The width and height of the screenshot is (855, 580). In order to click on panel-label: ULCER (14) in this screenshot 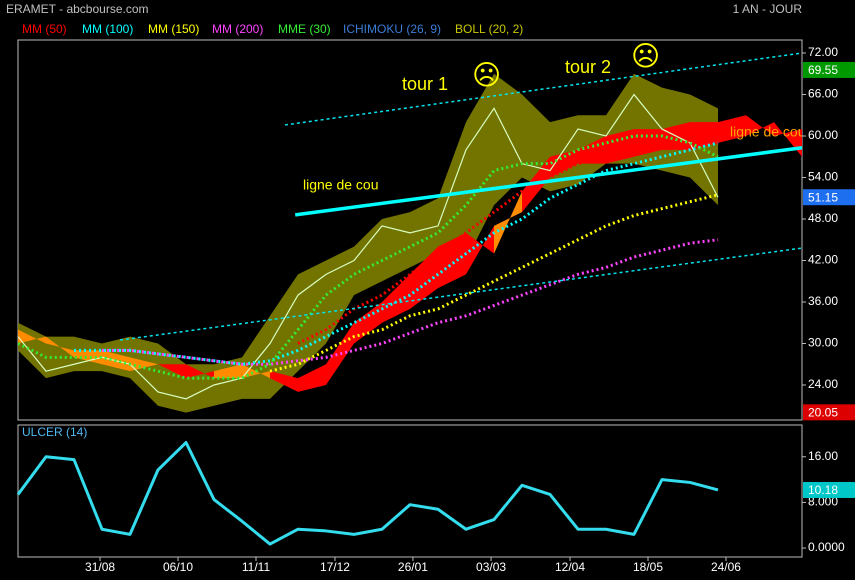, I will do `click(54, 432)`.